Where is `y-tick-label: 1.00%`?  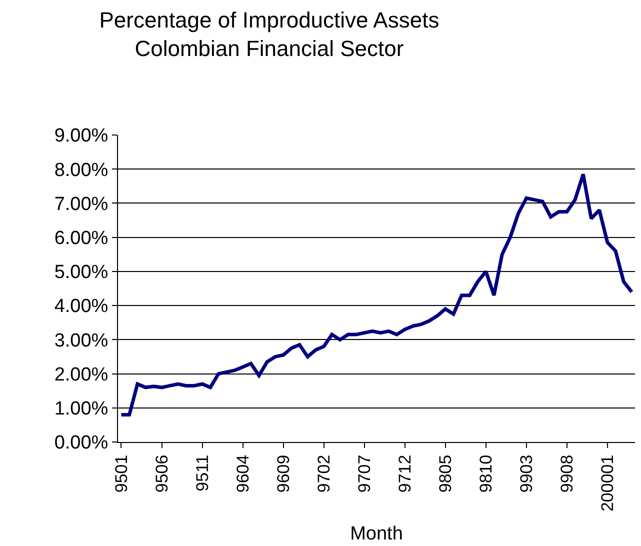 y-tick-label: 1.00% is located at coordinates (81, 409).